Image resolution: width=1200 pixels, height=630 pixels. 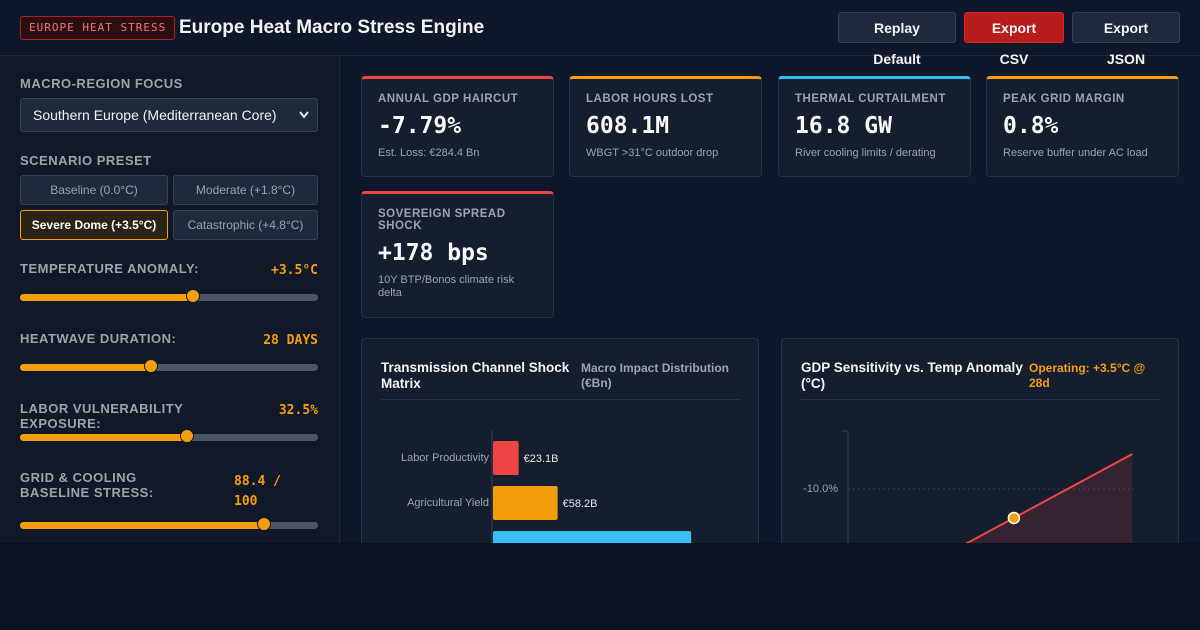 I want to click on kpi-note: Est. Loss: €284.4 Bn, so click(x=429, y=153).